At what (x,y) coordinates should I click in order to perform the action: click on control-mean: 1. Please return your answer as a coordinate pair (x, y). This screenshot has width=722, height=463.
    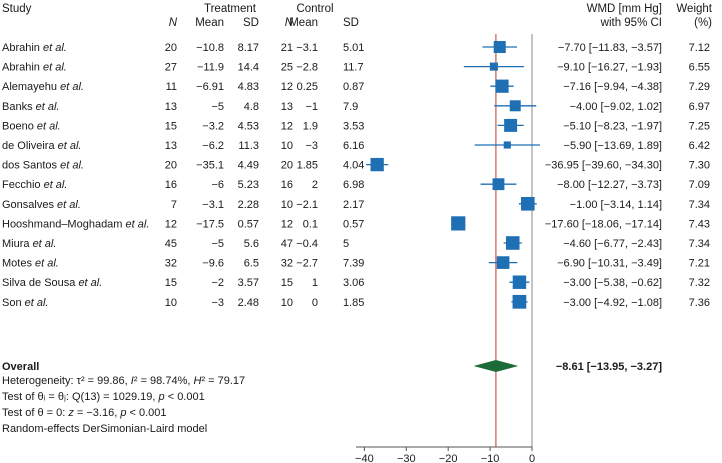
    Looking at the image, I should click on (315, 283).